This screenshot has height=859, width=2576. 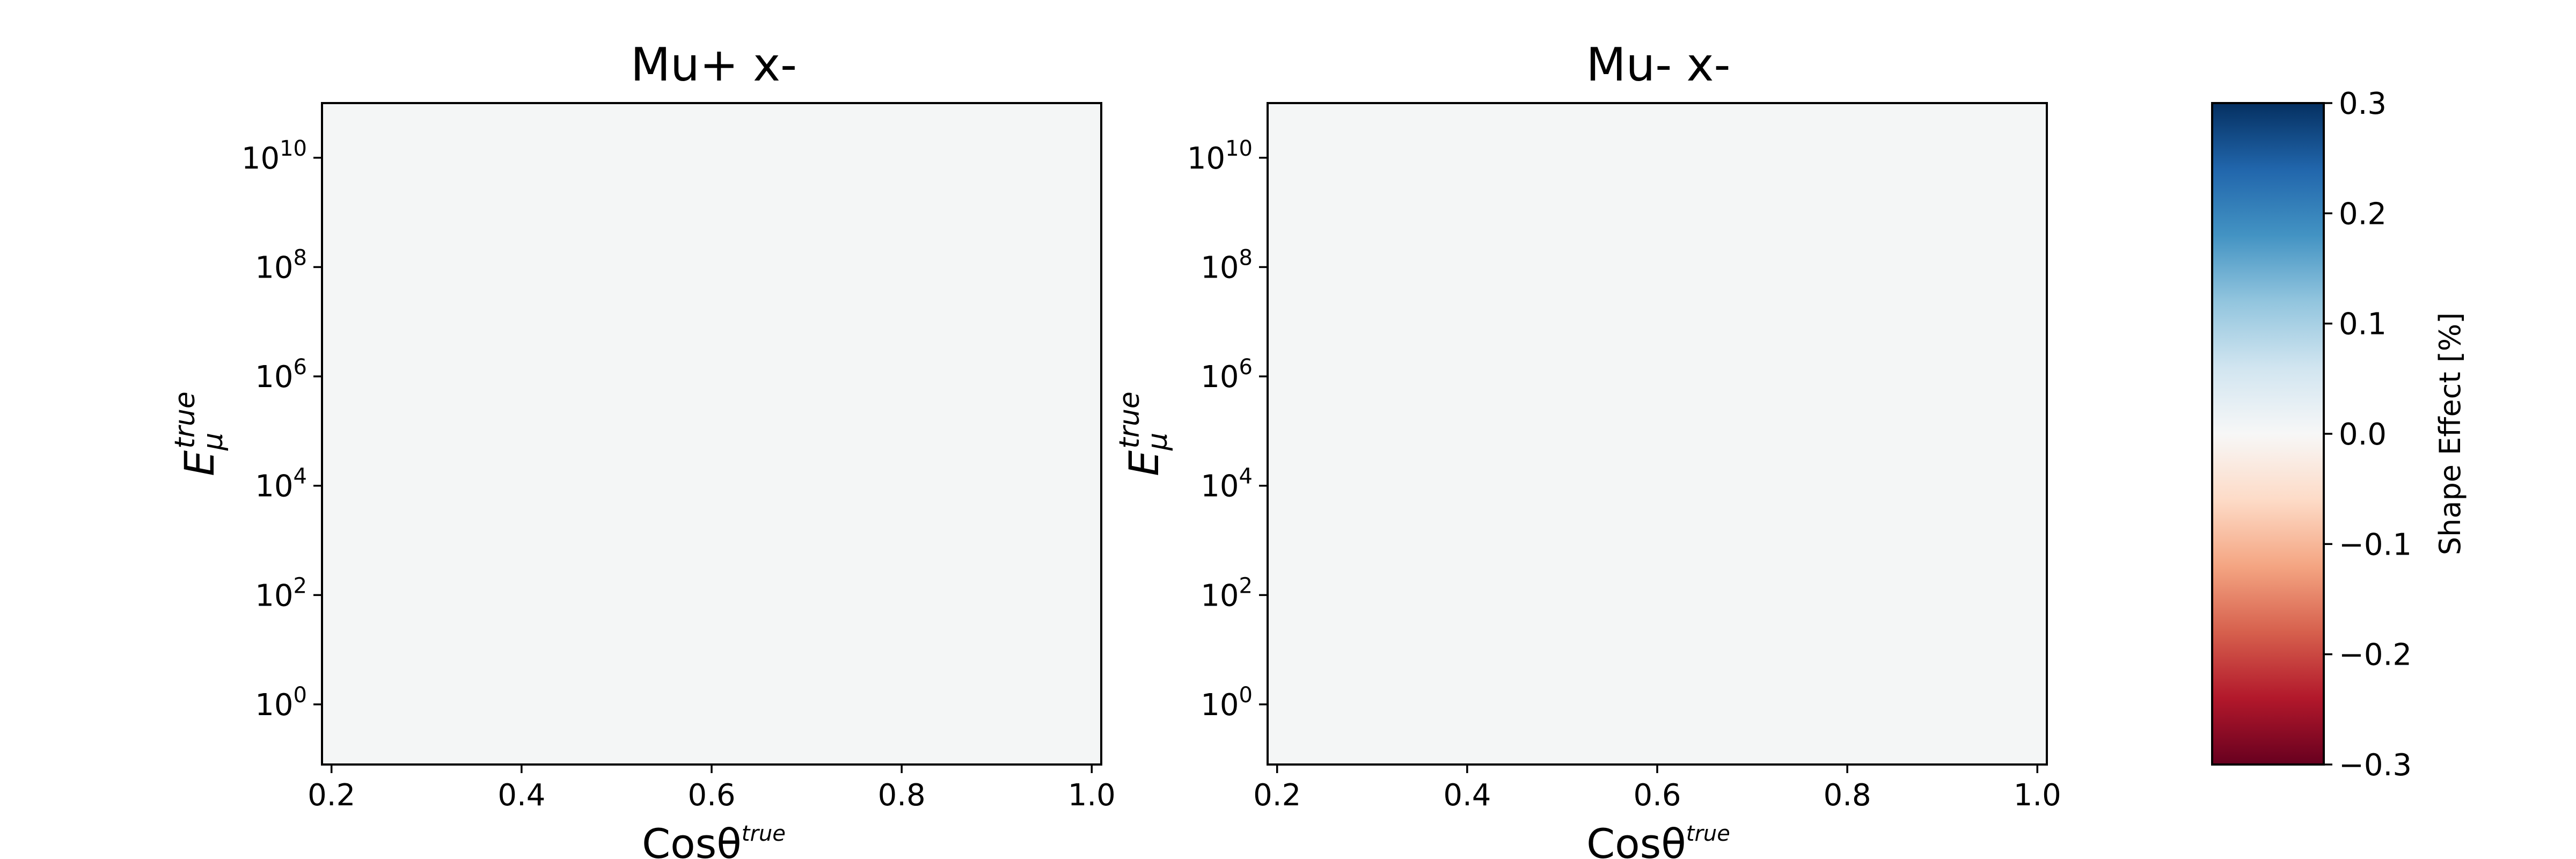 I want to click on panel-title: Mu- x-, so click(x=1658, y=65).